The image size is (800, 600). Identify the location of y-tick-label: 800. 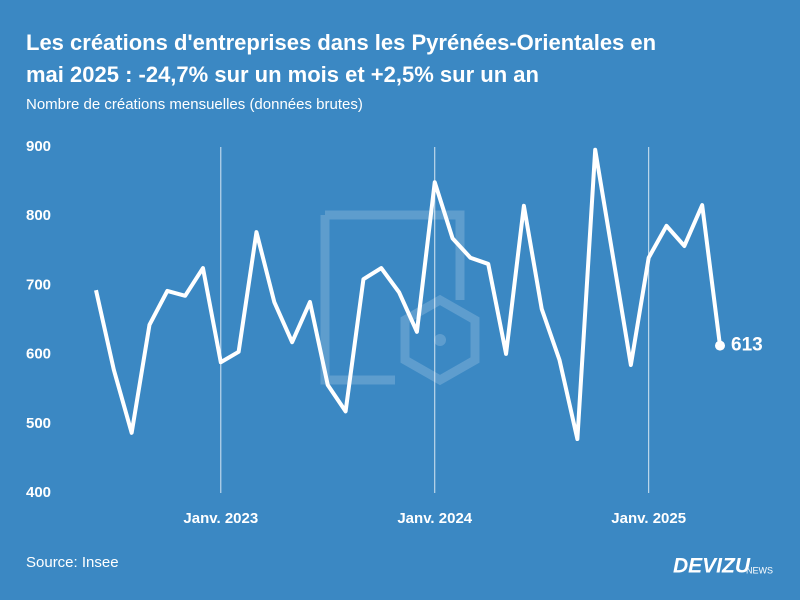
(38, 215).